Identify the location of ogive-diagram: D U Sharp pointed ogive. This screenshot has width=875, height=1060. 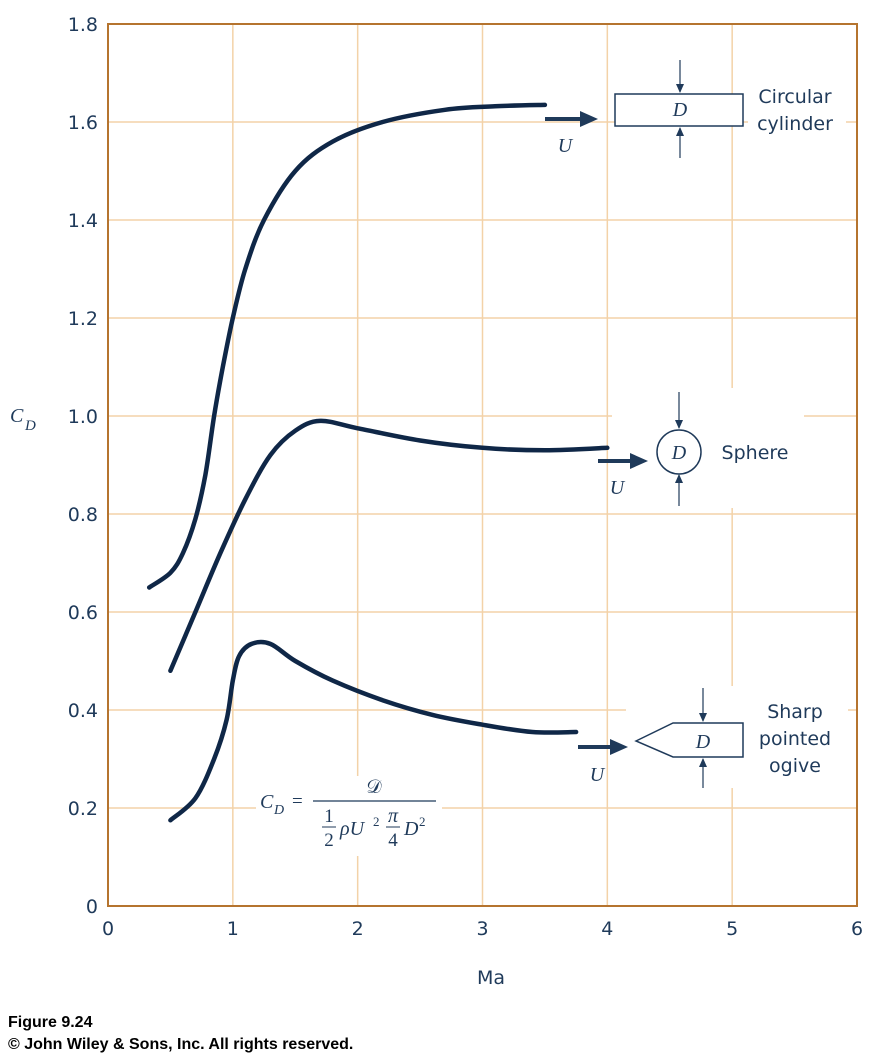
(713, 737).